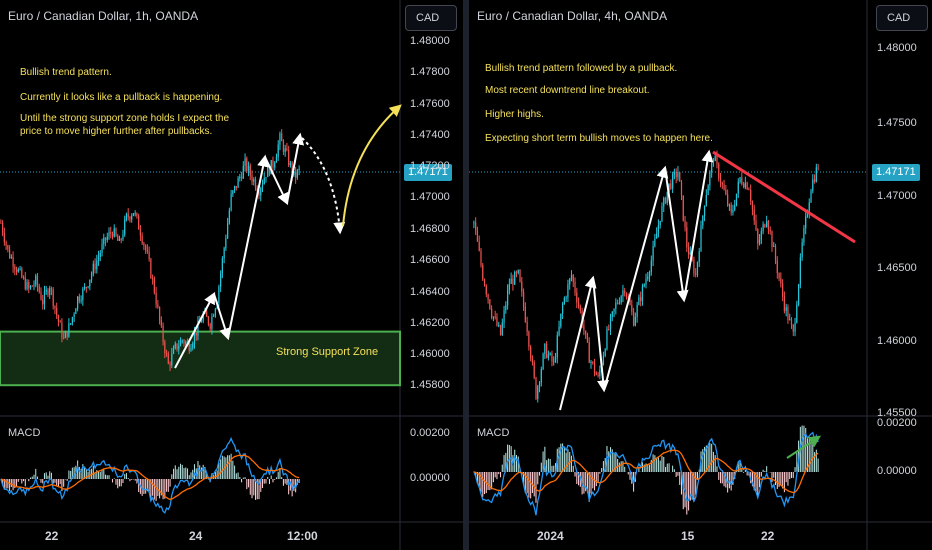 The height and width of the screenshot is (550, 932). What do you see at coordinates (430, 433) in the screenshot?
I see `macd-tick-label: 0.00200` at bounding box center [430, 433].